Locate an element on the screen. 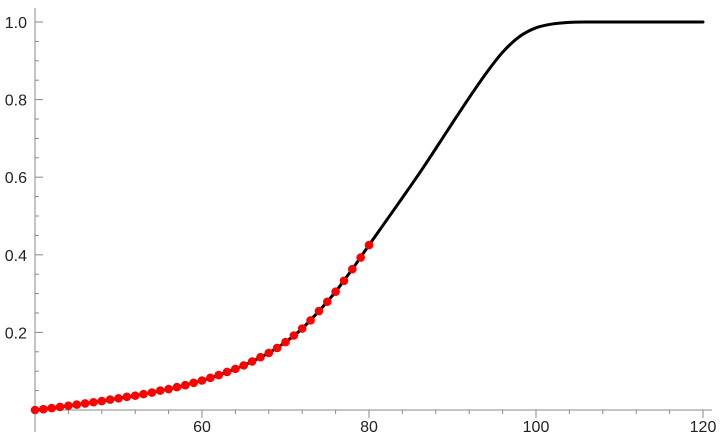  y-tick-label: 0.6 is located at coordinates (16, 178).